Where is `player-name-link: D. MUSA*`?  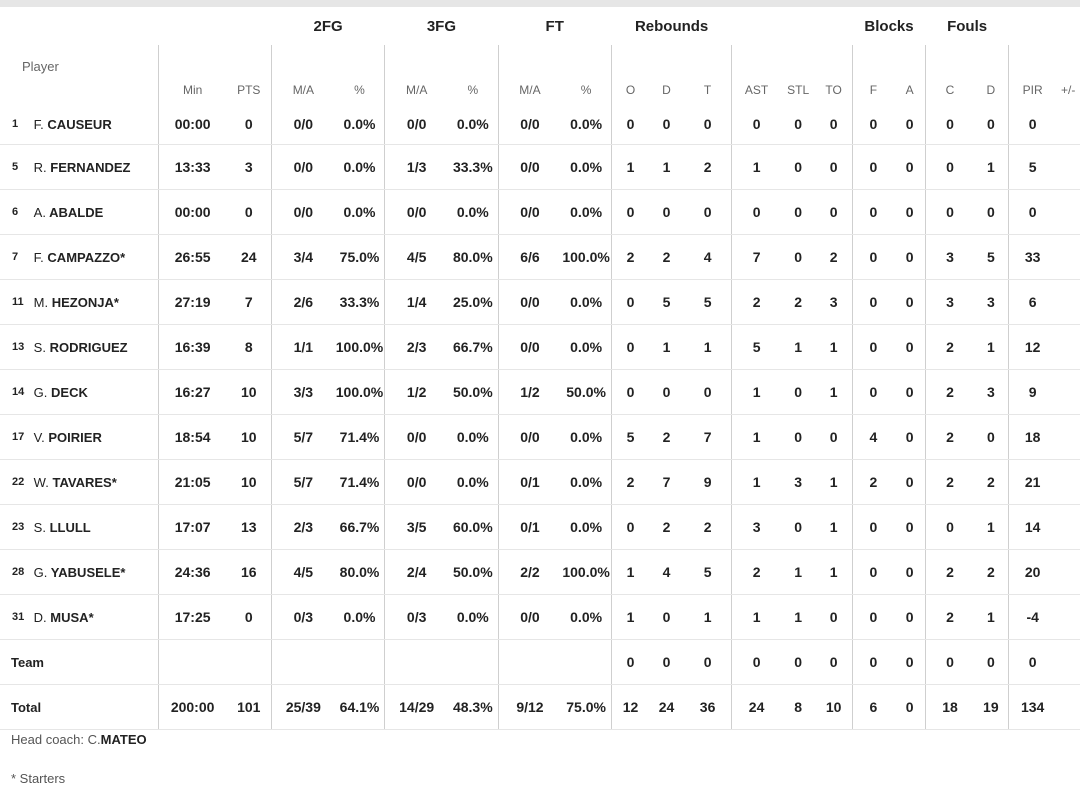
player-name-link: D. MUSA* is located at coordinates (96, 617).